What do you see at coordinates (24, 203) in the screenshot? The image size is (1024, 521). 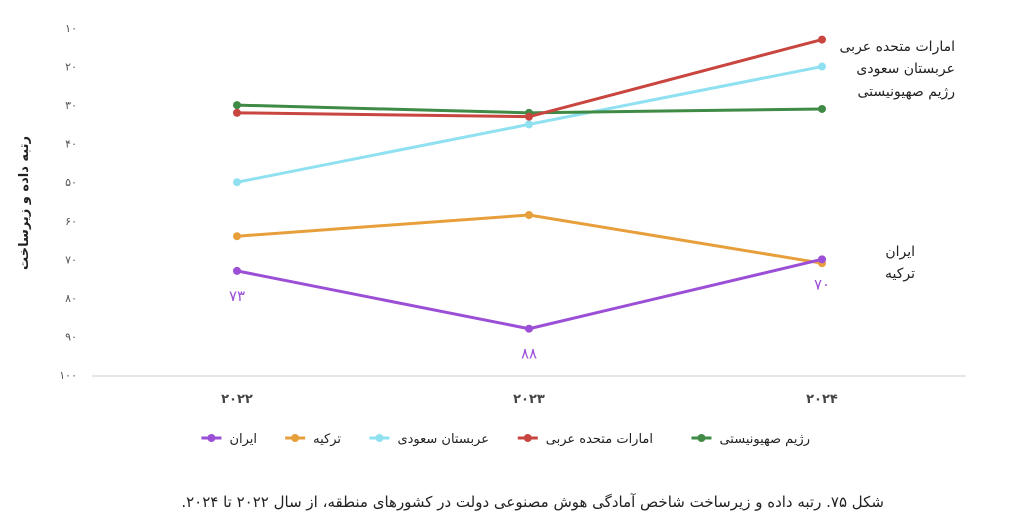 I see `y-axis-label: رتبه داده و زیرساخت` at bounding box center [24, 203].